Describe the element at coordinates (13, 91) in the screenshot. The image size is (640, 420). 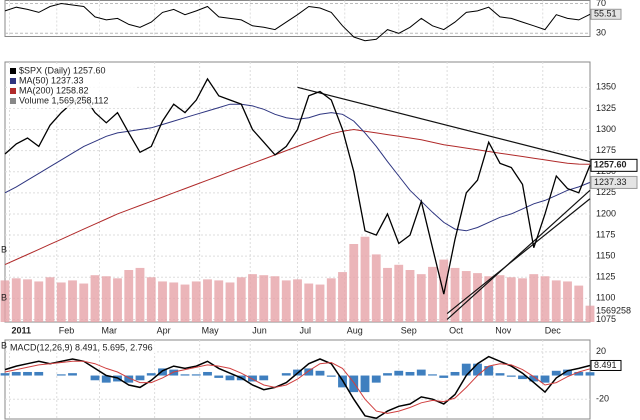
I see `legend-swatch` at that location.